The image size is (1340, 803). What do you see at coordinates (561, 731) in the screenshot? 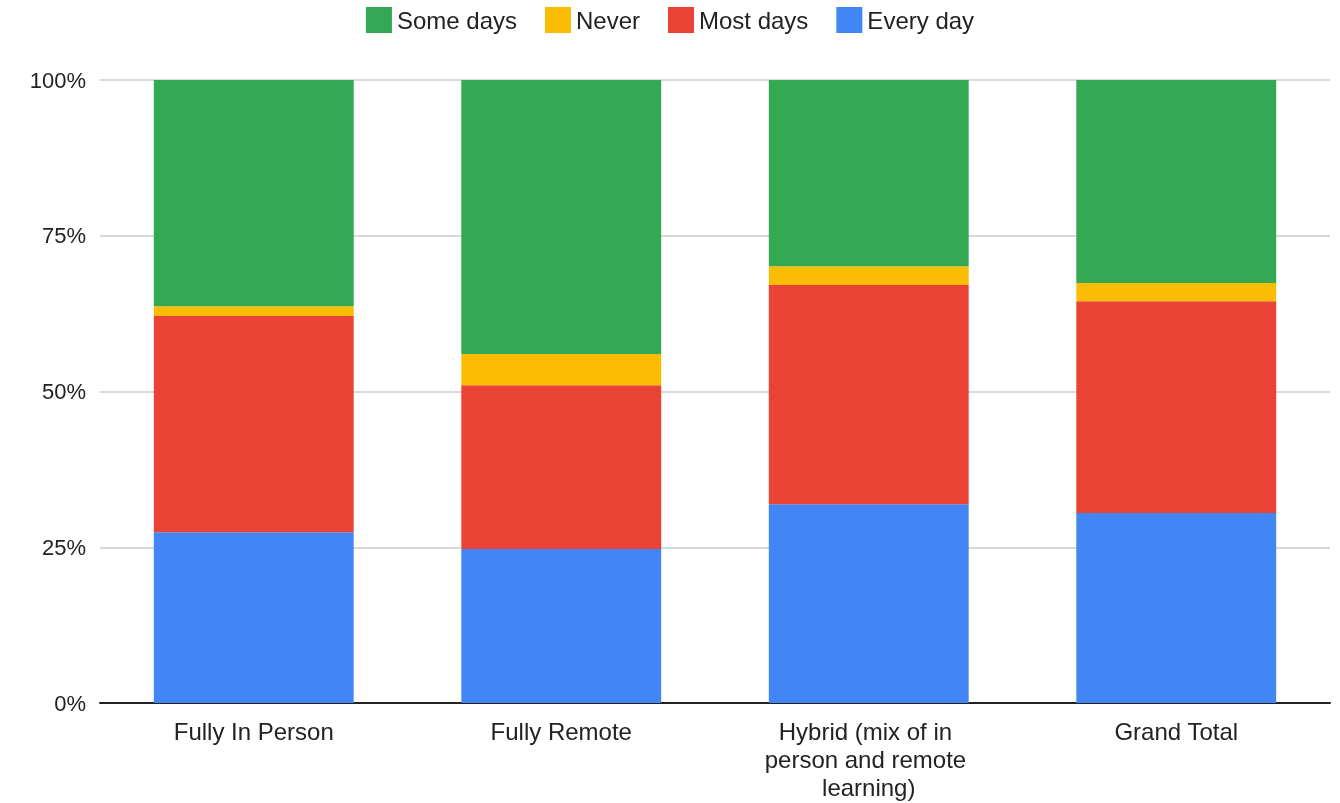
I see `x-tick-label: Fully Remote` at bounding box center [561, 731].